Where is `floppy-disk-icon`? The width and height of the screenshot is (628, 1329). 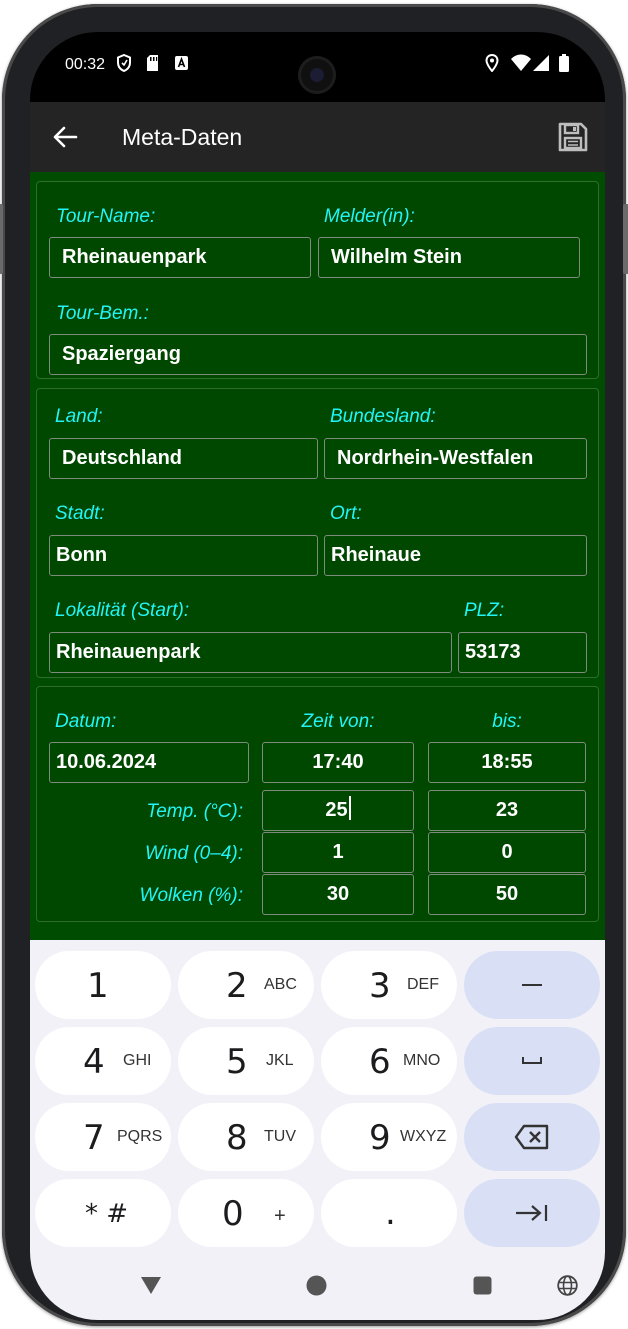 floppy-disk-icon is located at coordinates (573, 137).